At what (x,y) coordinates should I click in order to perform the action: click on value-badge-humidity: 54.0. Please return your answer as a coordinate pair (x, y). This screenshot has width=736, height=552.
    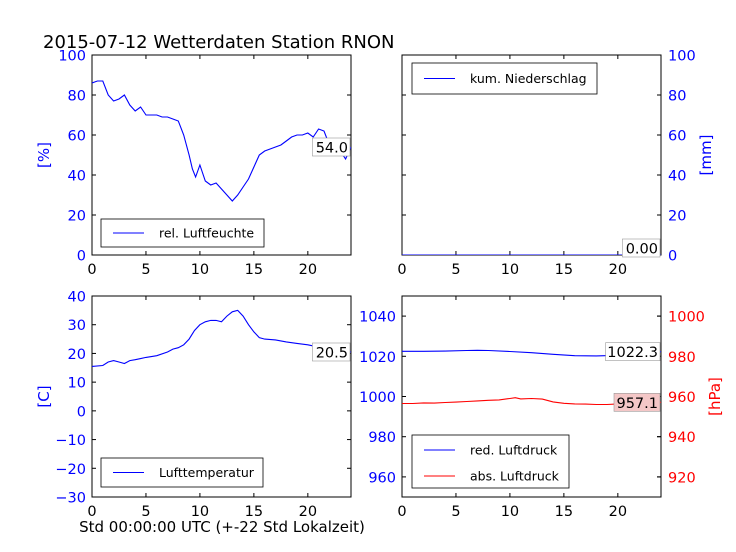
    Looking at the image, I should click on (332, 149).